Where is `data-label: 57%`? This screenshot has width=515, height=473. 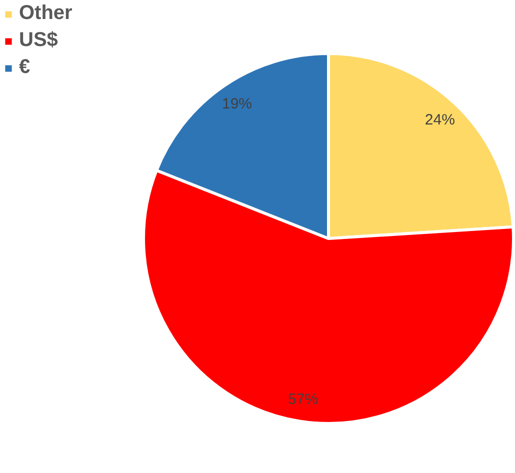 data-label: 57% is located at coordinates (303, 399).